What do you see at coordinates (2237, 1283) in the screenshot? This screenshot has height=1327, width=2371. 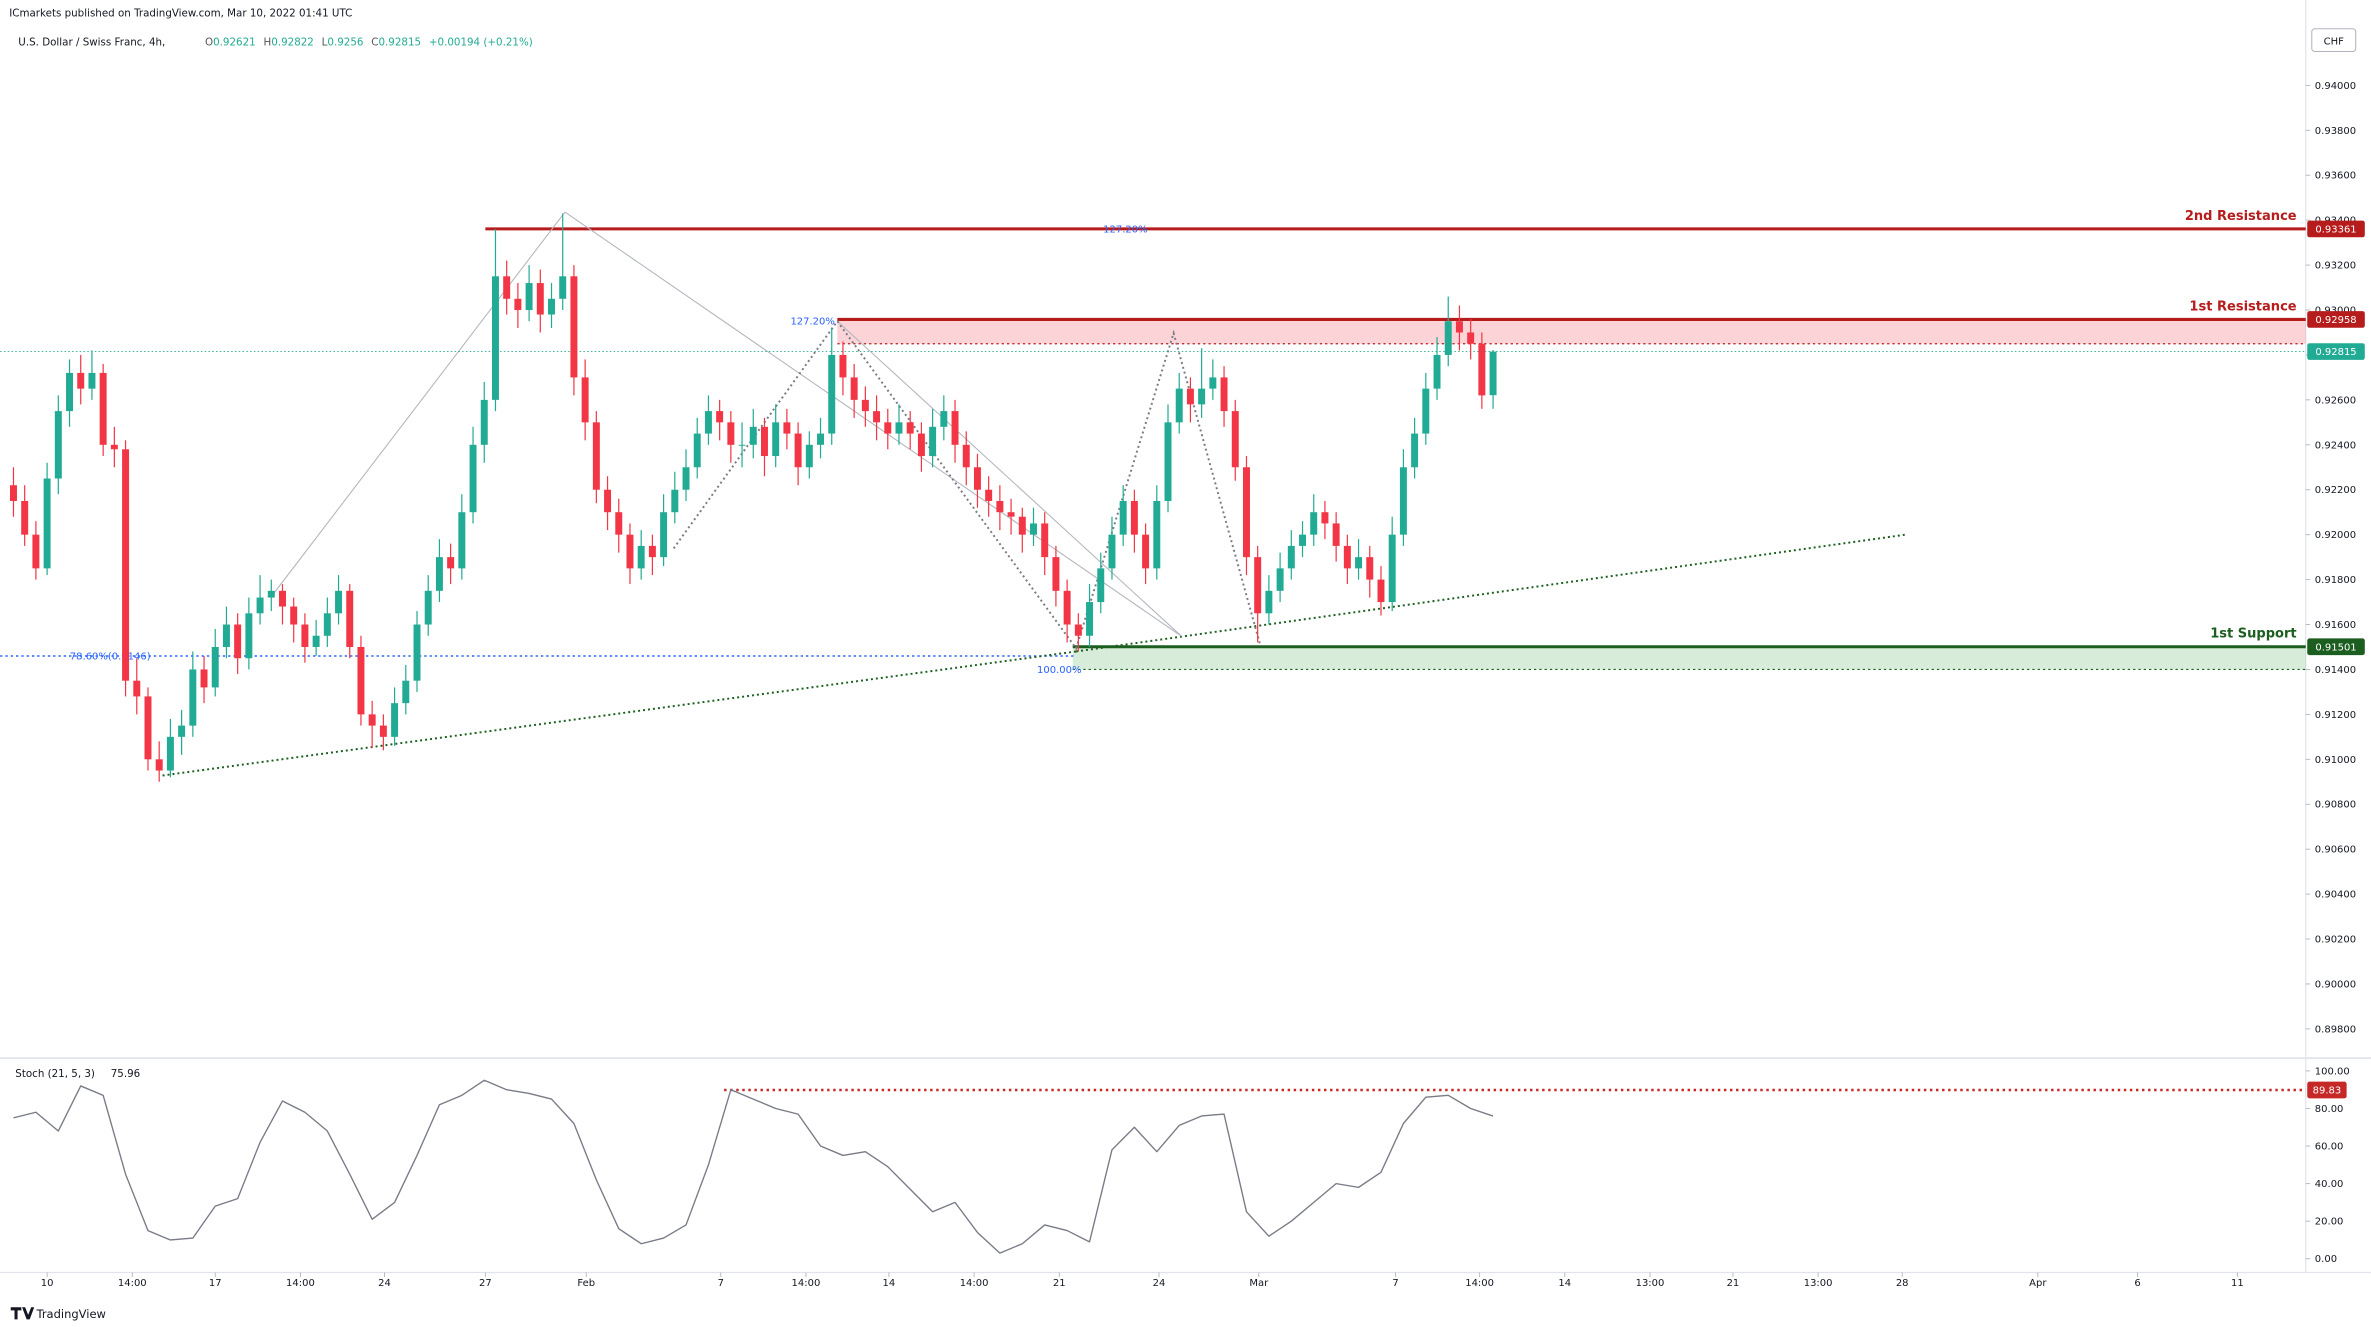 I see `x-tick-label: 11` at bounding box center [2237, 1283].